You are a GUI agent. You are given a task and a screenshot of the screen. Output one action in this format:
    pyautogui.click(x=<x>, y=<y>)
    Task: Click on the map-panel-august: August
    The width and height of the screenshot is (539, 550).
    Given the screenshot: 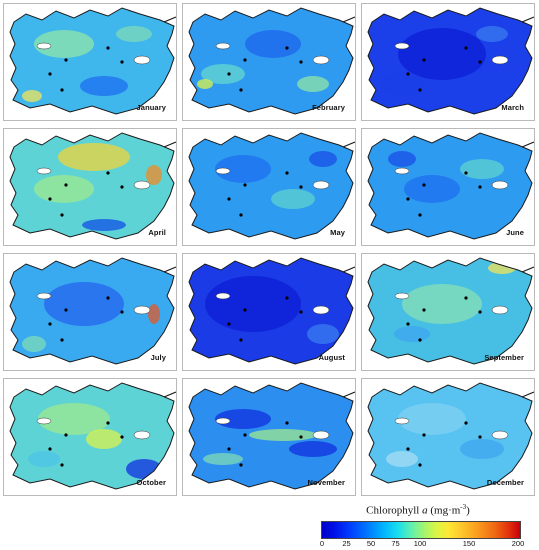 What is the action you would take?
    pyautogui.click(x=269, y=312)
    